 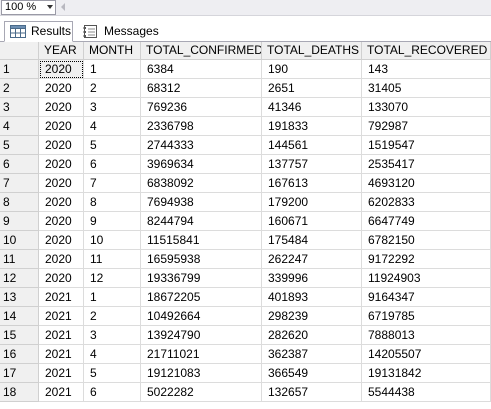 What do you see at coordinates (201, 126) in the screenshot?
I see `cell-total-confirmed: 2336798` at bounding box center [201, 126].